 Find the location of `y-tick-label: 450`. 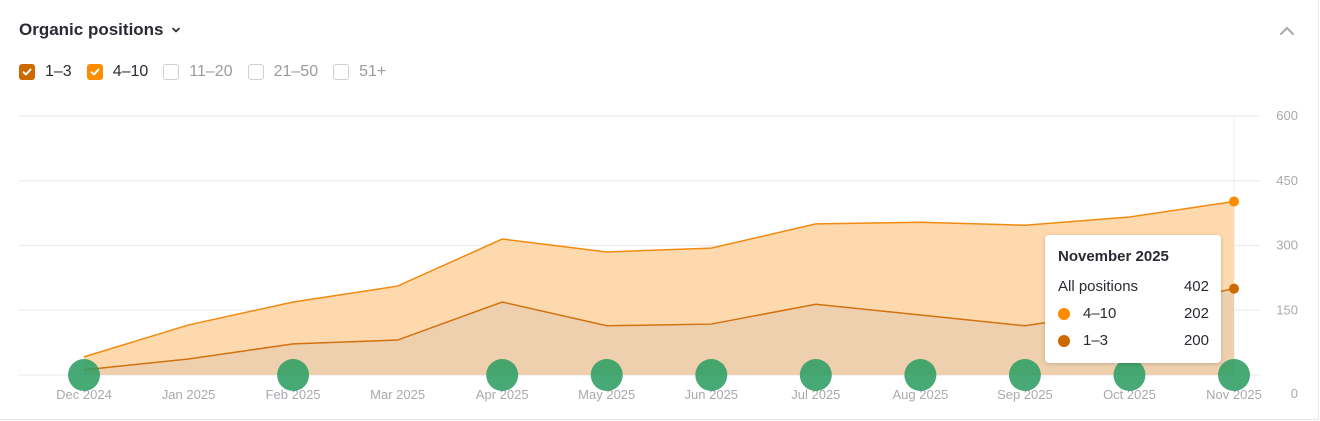

y-tick-label: 450 is located at coordinates (1287, 180).